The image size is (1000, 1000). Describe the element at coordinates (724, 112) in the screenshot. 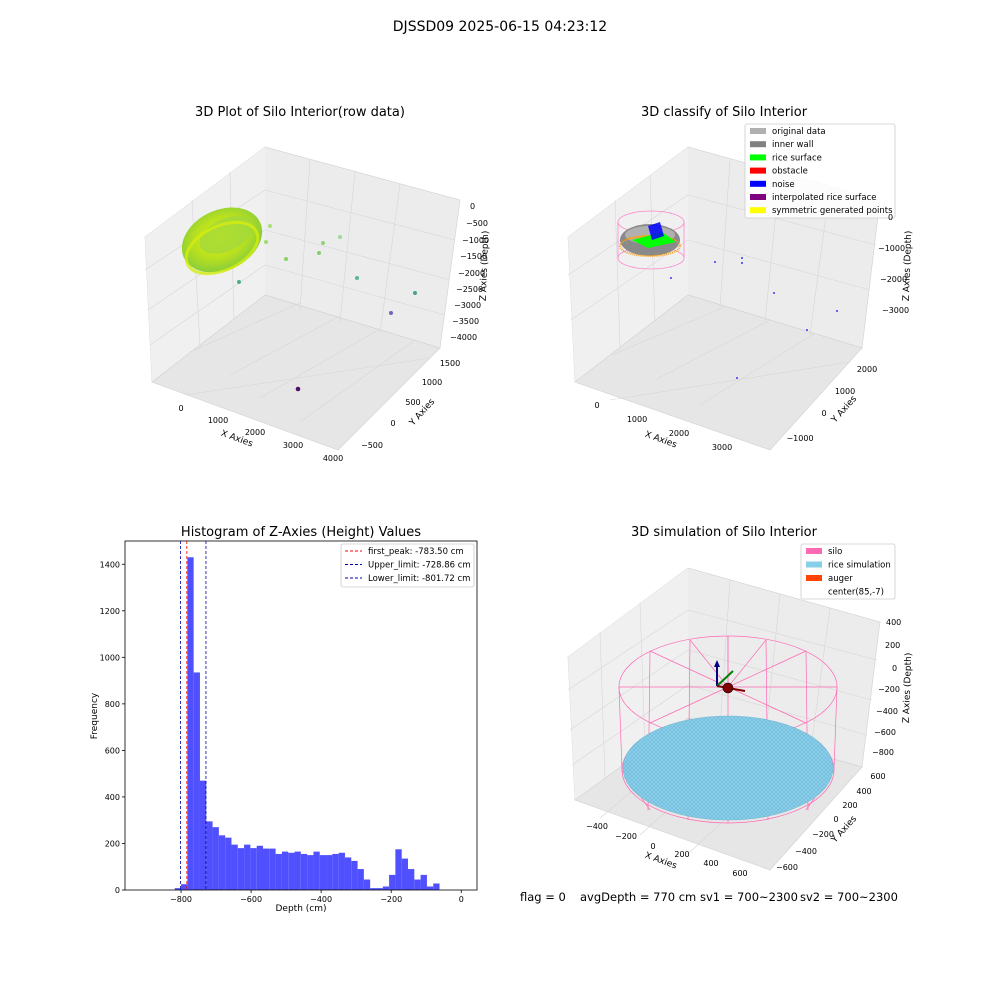

I see `plot2-title: 3D classify of Silo Interior` at that location.